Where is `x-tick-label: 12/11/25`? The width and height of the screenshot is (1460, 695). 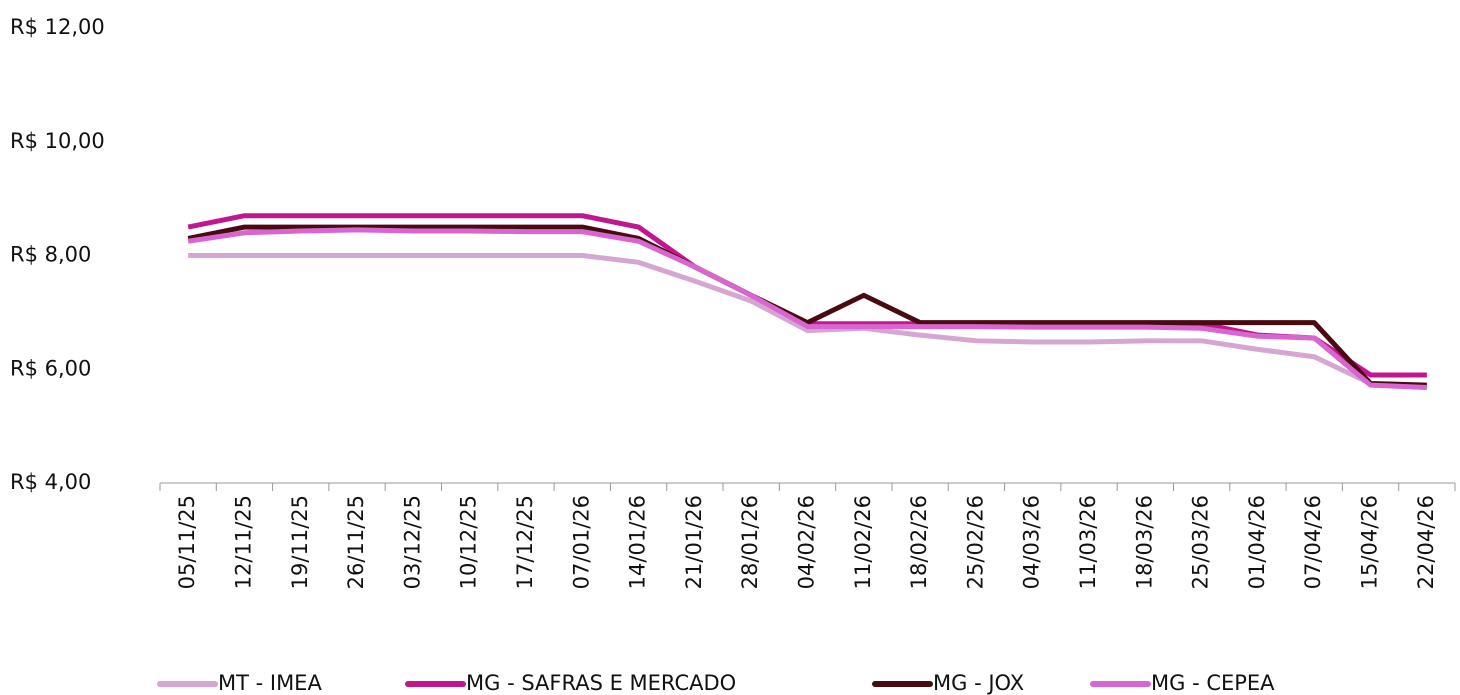 x-tick-label: 12/11/25 is located at coordinates (243, 542).